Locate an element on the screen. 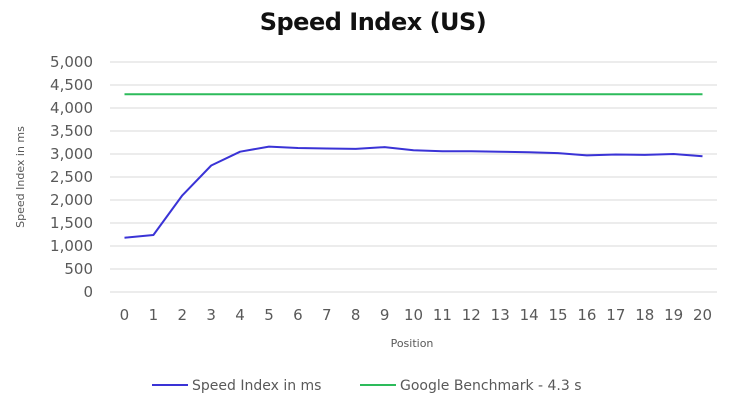  x-tick-label: 10 is located at coordinates (413, 315).